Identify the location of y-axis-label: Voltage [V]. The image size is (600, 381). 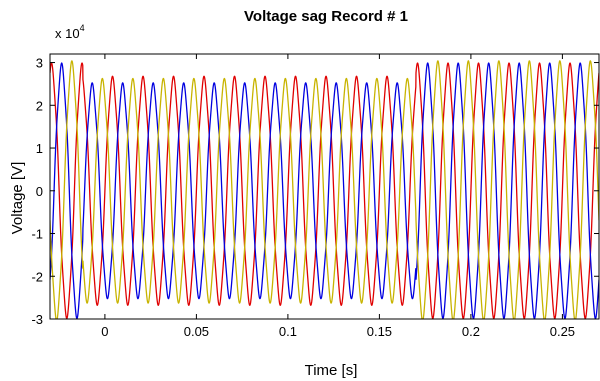
(17, 198).